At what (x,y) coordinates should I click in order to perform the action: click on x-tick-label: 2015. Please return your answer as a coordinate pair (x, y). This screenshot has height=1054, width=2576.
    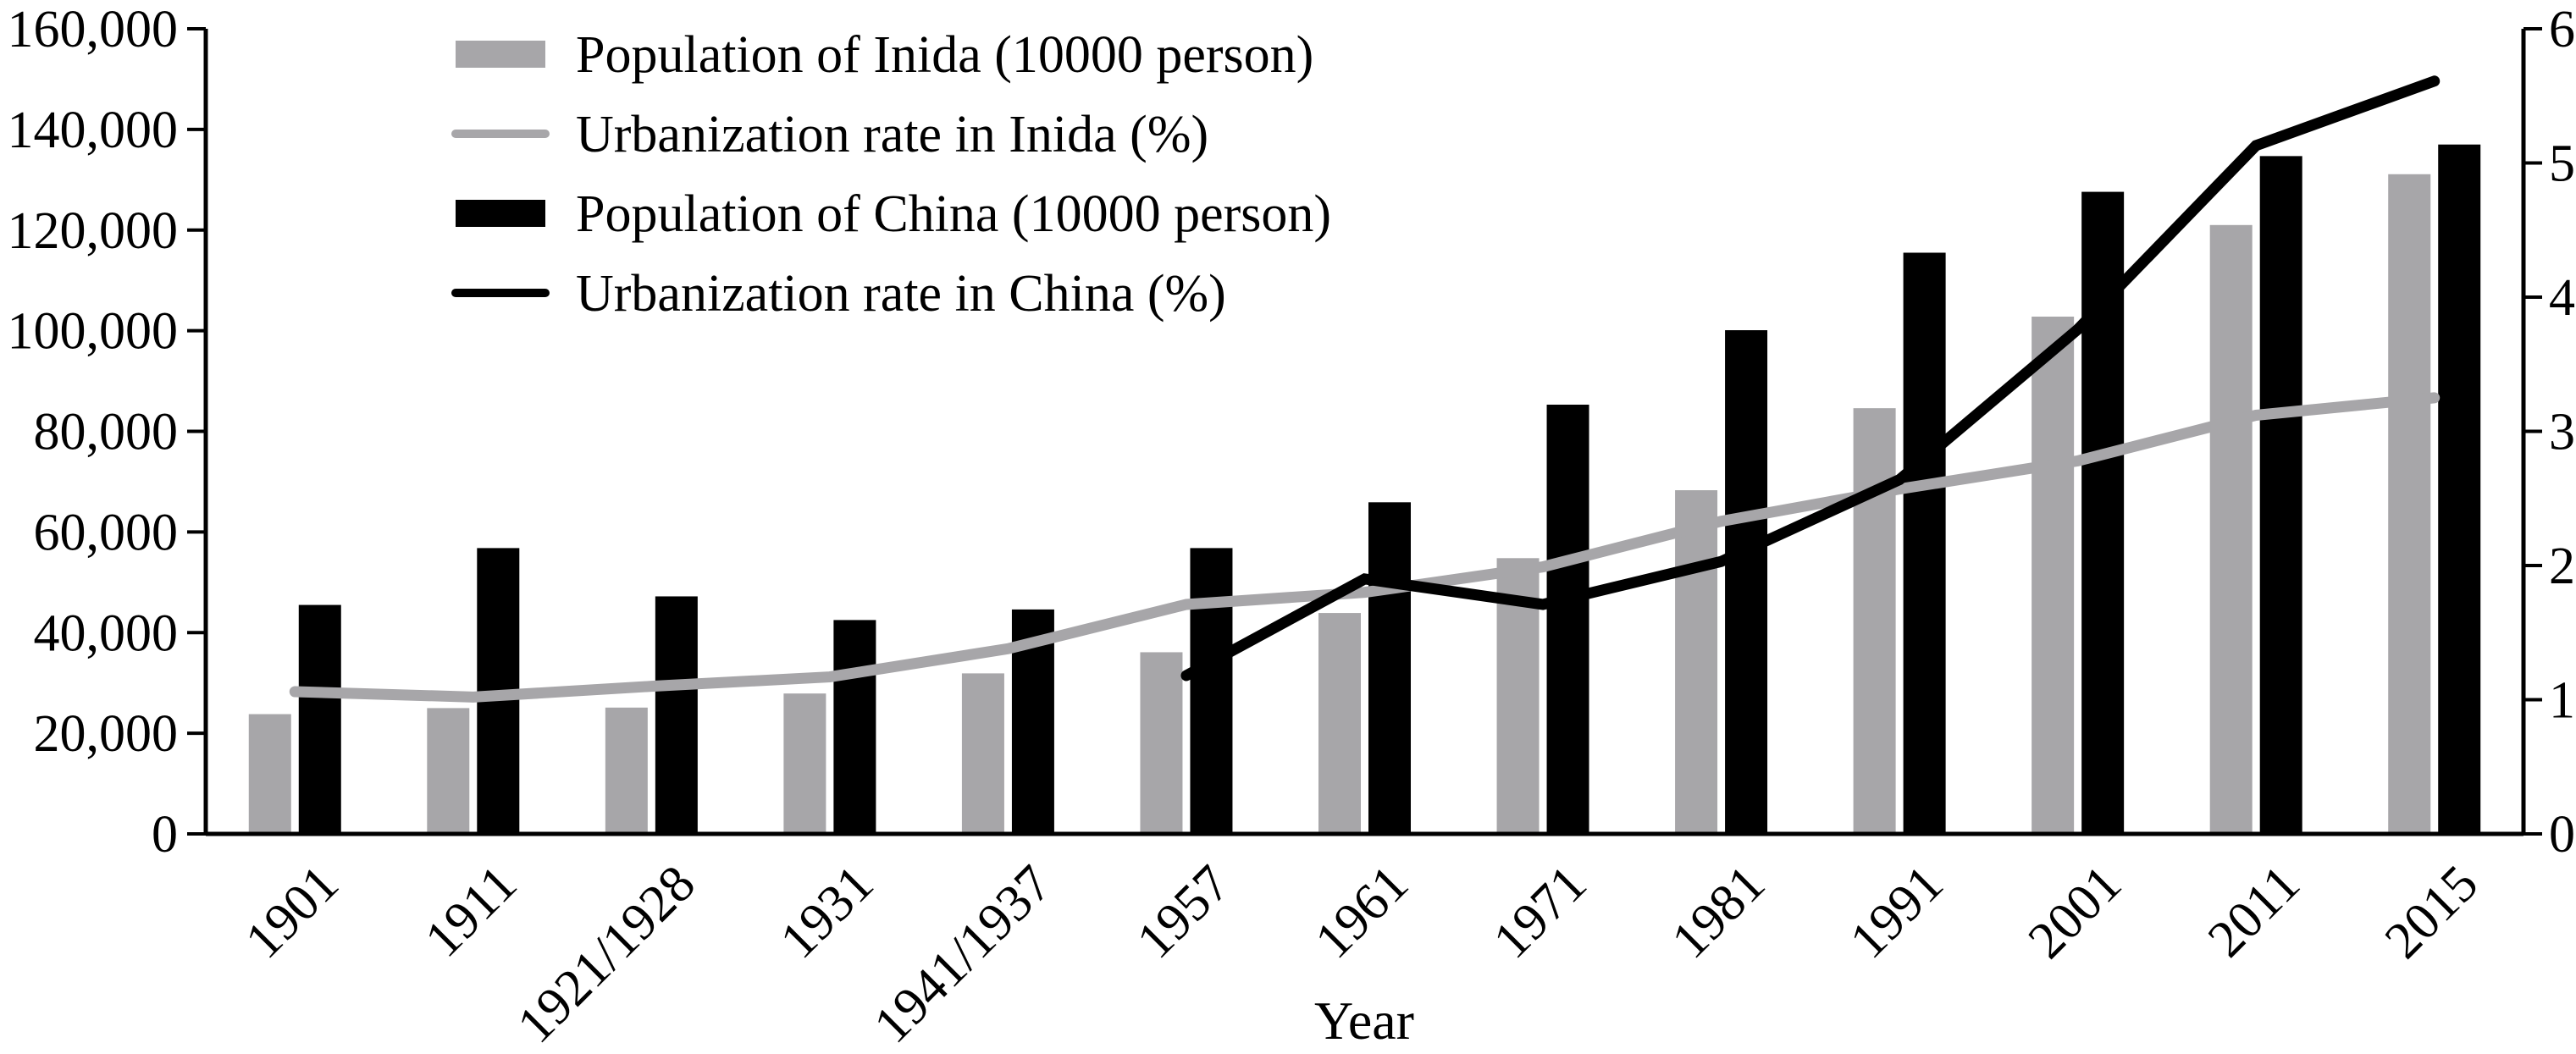
    Looking at the image, I should click on (2432, 912).